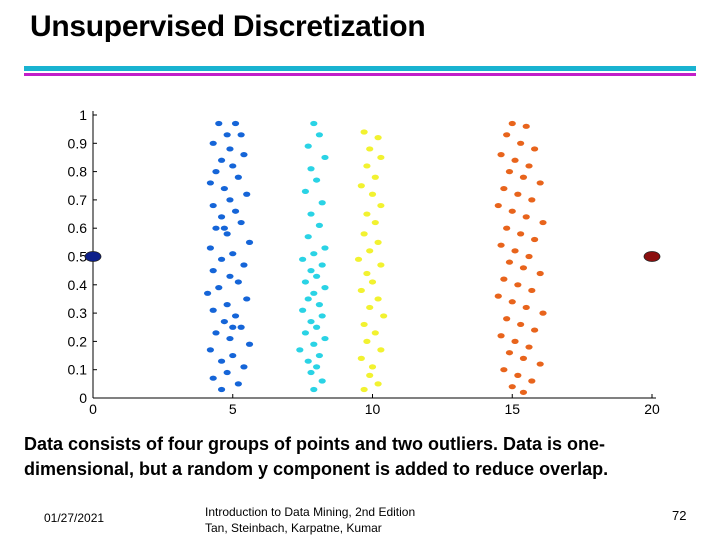 The width and height of the screenshot is (720, 540). What do you see at coordinates (78, 341) in the screenshot?
I see `y-tick-label: 0.2` at bounding box center [78, 341].